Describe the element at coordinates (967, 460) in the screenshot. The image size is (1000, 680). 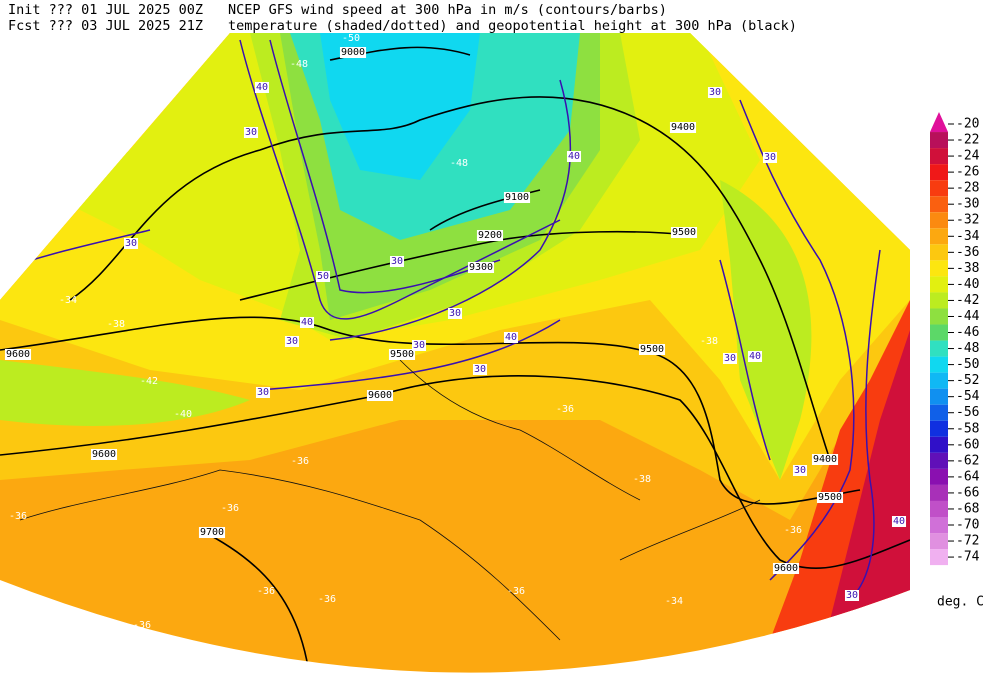
I see `colorbar-label: -62` at that location.